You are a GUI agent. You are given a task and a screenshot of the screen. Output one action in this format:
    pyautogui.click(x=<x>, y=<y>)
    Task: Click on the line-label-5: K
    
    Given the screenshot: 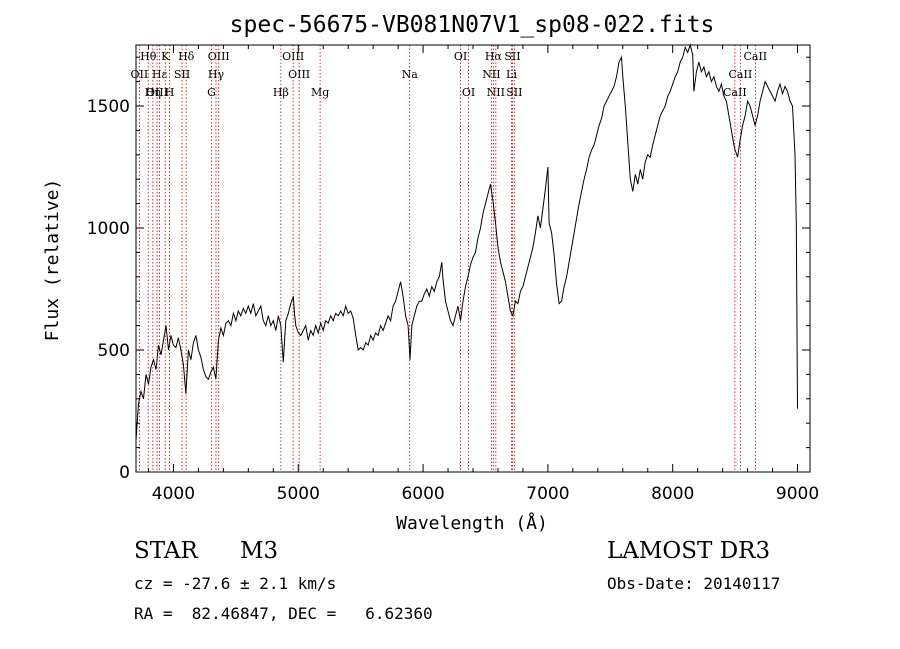 What is the action you would take?
    pyautogui.click(x=165, y=56)
    